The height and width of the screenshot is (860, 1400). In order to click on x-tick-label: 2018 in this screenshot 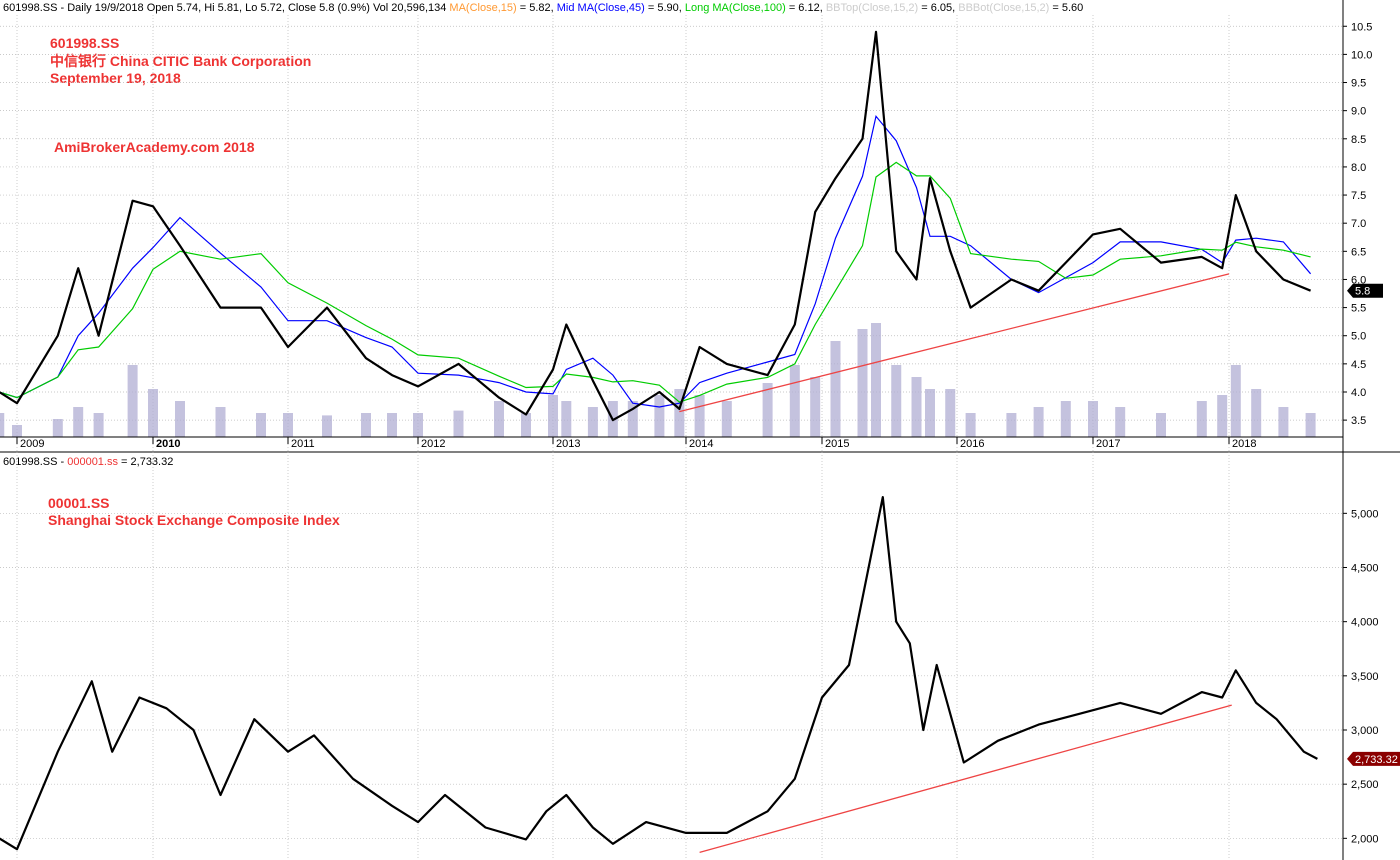, I will do `click(1244, 444)`.